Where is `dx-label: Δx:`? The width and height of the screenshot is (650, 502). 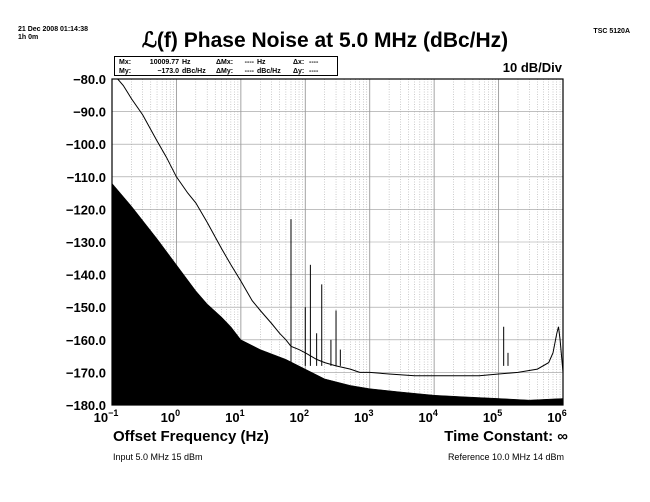
dx-label: Δx: is located at coordinates (299, 62).